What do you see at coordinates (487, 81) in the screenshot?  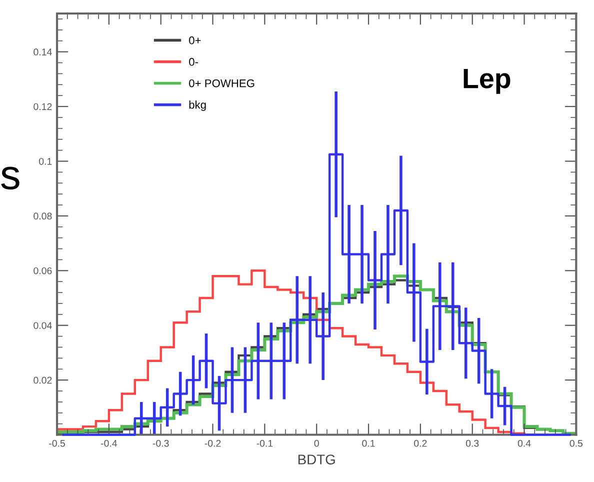 I see `annotation: Lep` at bounding box center [487, 81].